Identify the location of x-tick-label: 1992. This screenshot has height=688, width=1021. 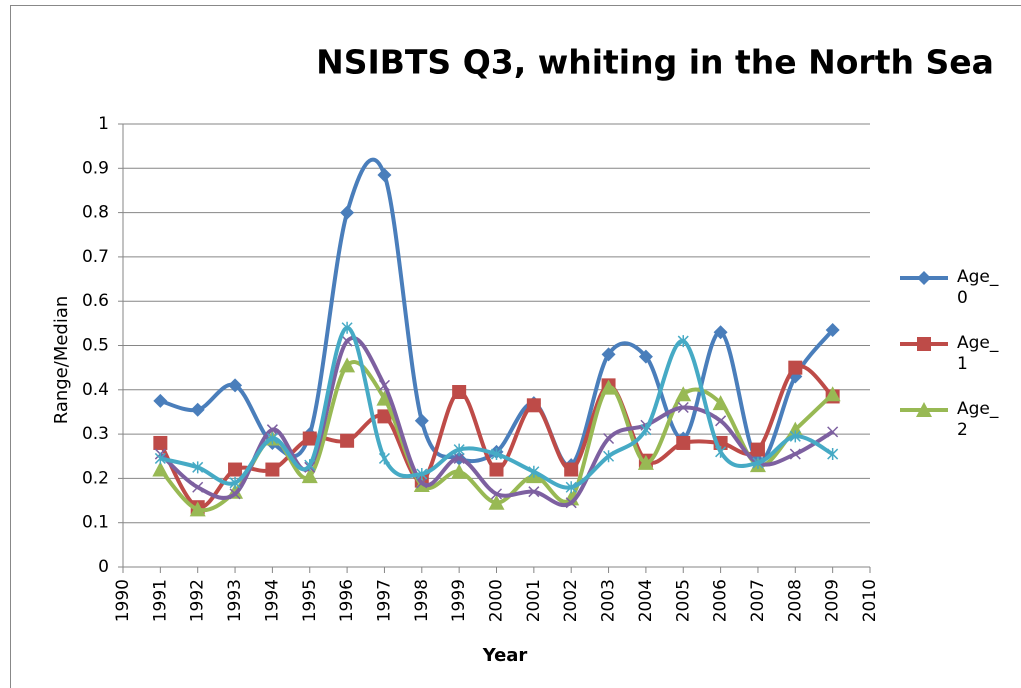
(198, 600).